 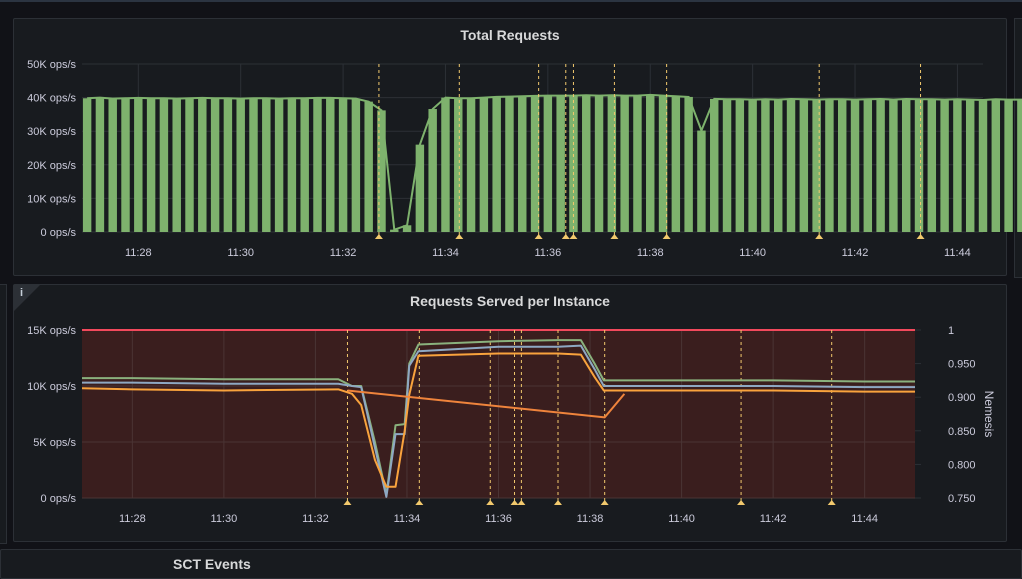 What do you see at coordinates (132, 519) in the screenshot?
I see `x-tick-label: 11:28` at bounding box center [132, 519].